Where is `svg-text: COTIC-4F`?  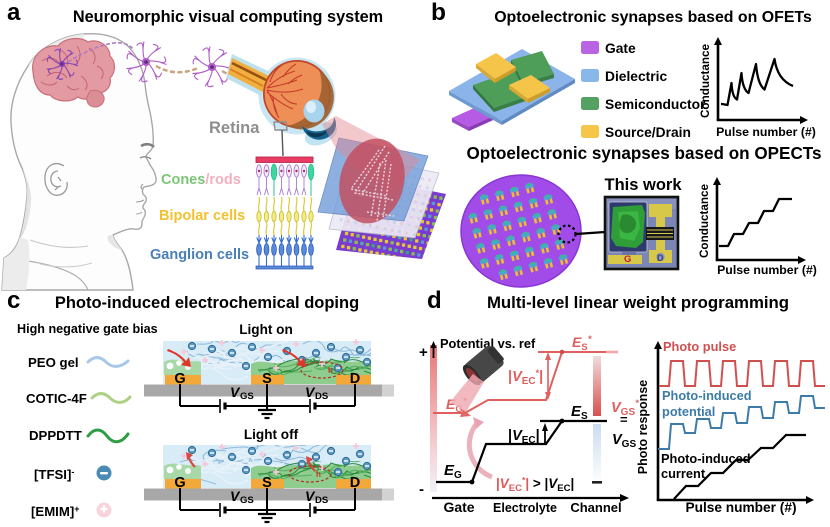
svg-text: COTIC-4F is located at coordinates (56, 398).